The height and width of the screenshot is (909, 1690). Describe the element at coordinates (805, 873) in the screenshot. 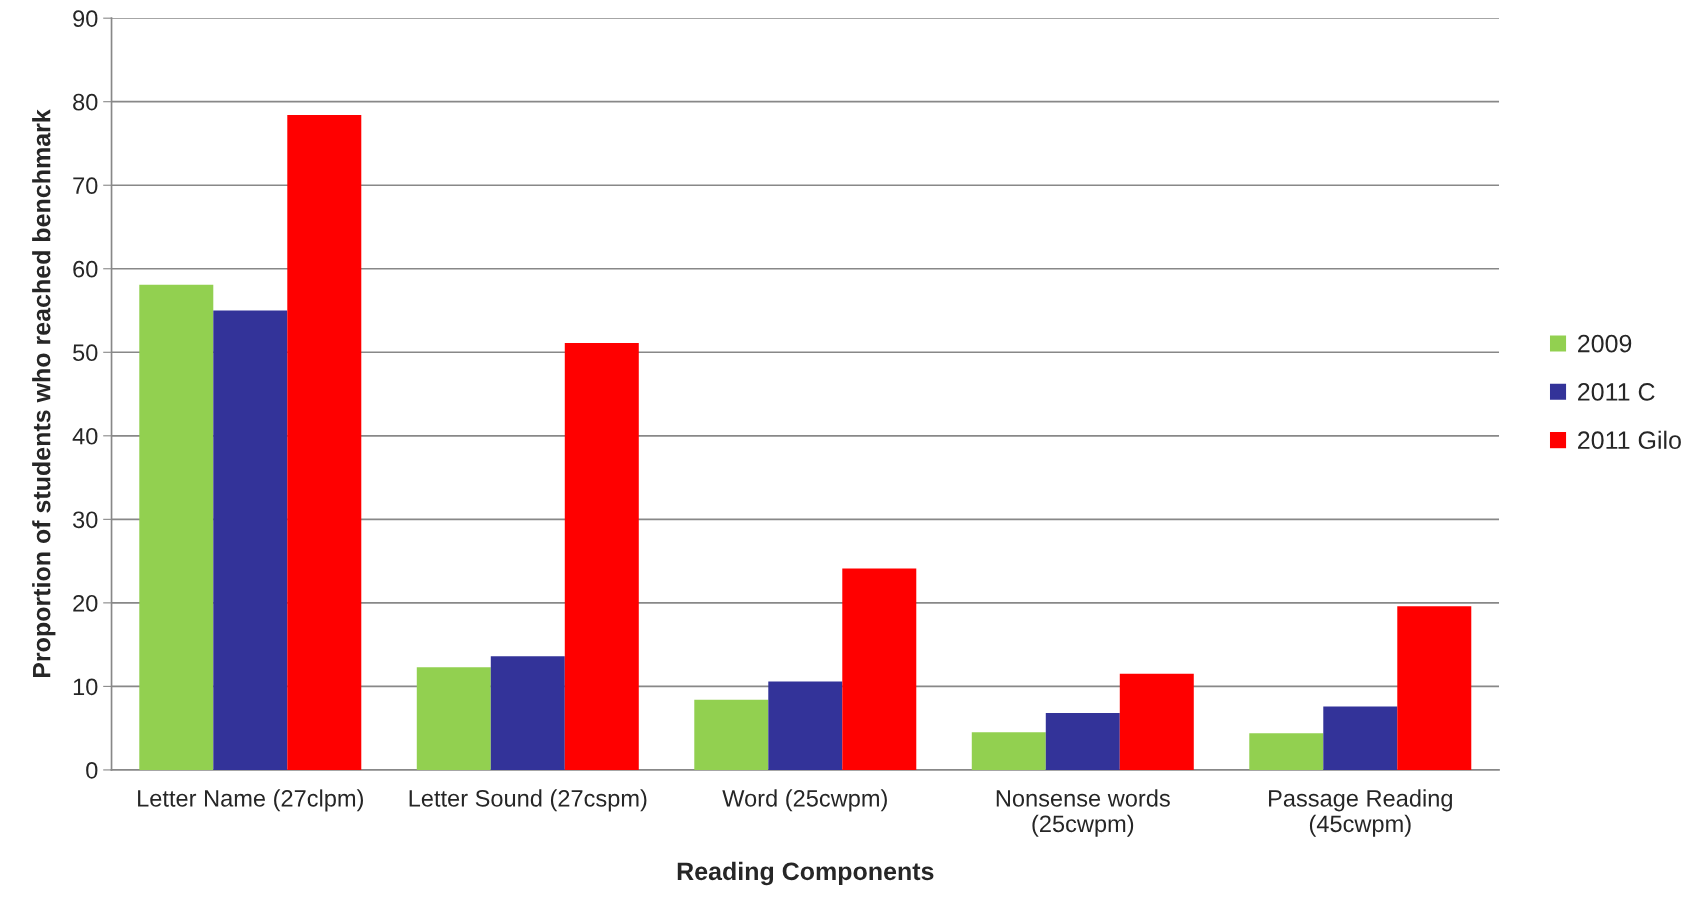

I see `x-axis-title: Reading Components` at that location.